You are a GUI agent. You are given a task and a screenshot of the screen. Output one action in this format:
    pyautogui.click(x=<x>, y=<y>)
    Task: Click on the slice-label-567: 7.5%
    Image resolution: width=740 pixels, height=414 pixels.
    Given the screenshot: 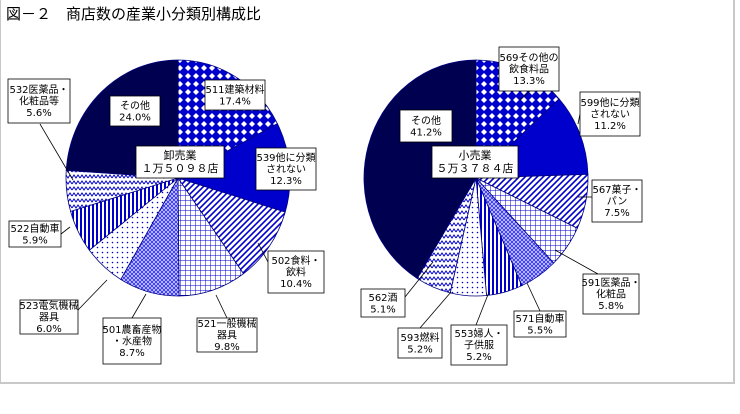 What is the action you would take?
    pyautogui.click(x=616, y=213)
    